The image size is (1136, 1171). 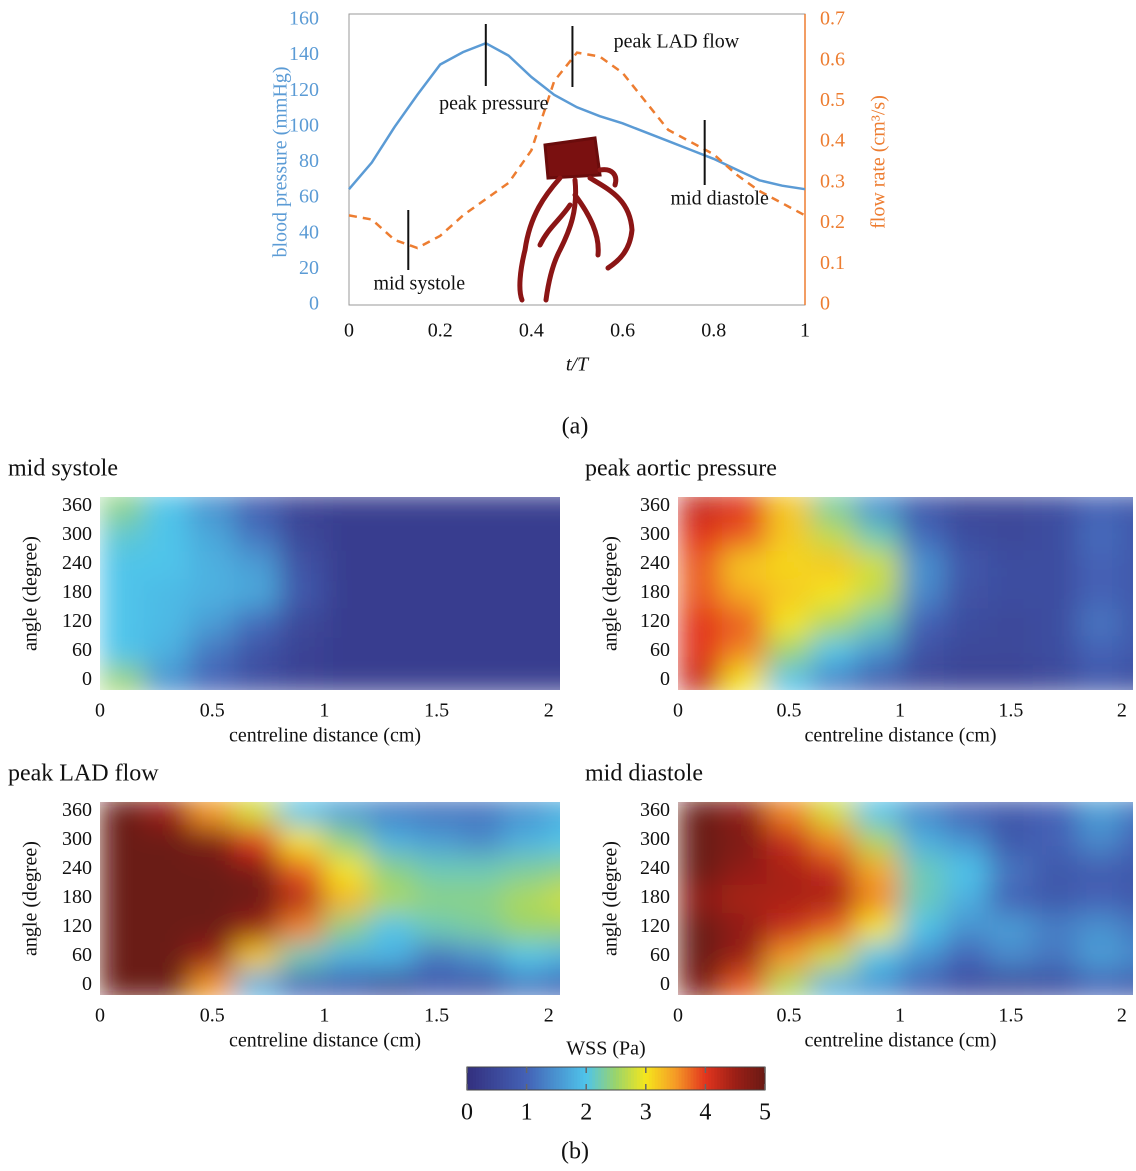 What do you see at coordinates (575, 427) in the screenshot?
I see `caption-a: (a)` at bounding box center [575, 427].